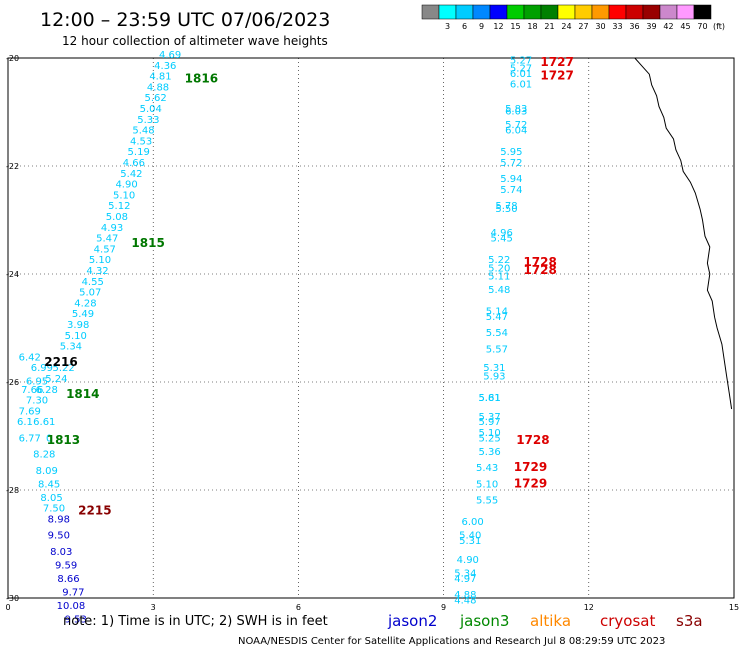 This screenshot has width=740, height=650. I want to click on wave-height-point: 5.33, so click(148, 120).